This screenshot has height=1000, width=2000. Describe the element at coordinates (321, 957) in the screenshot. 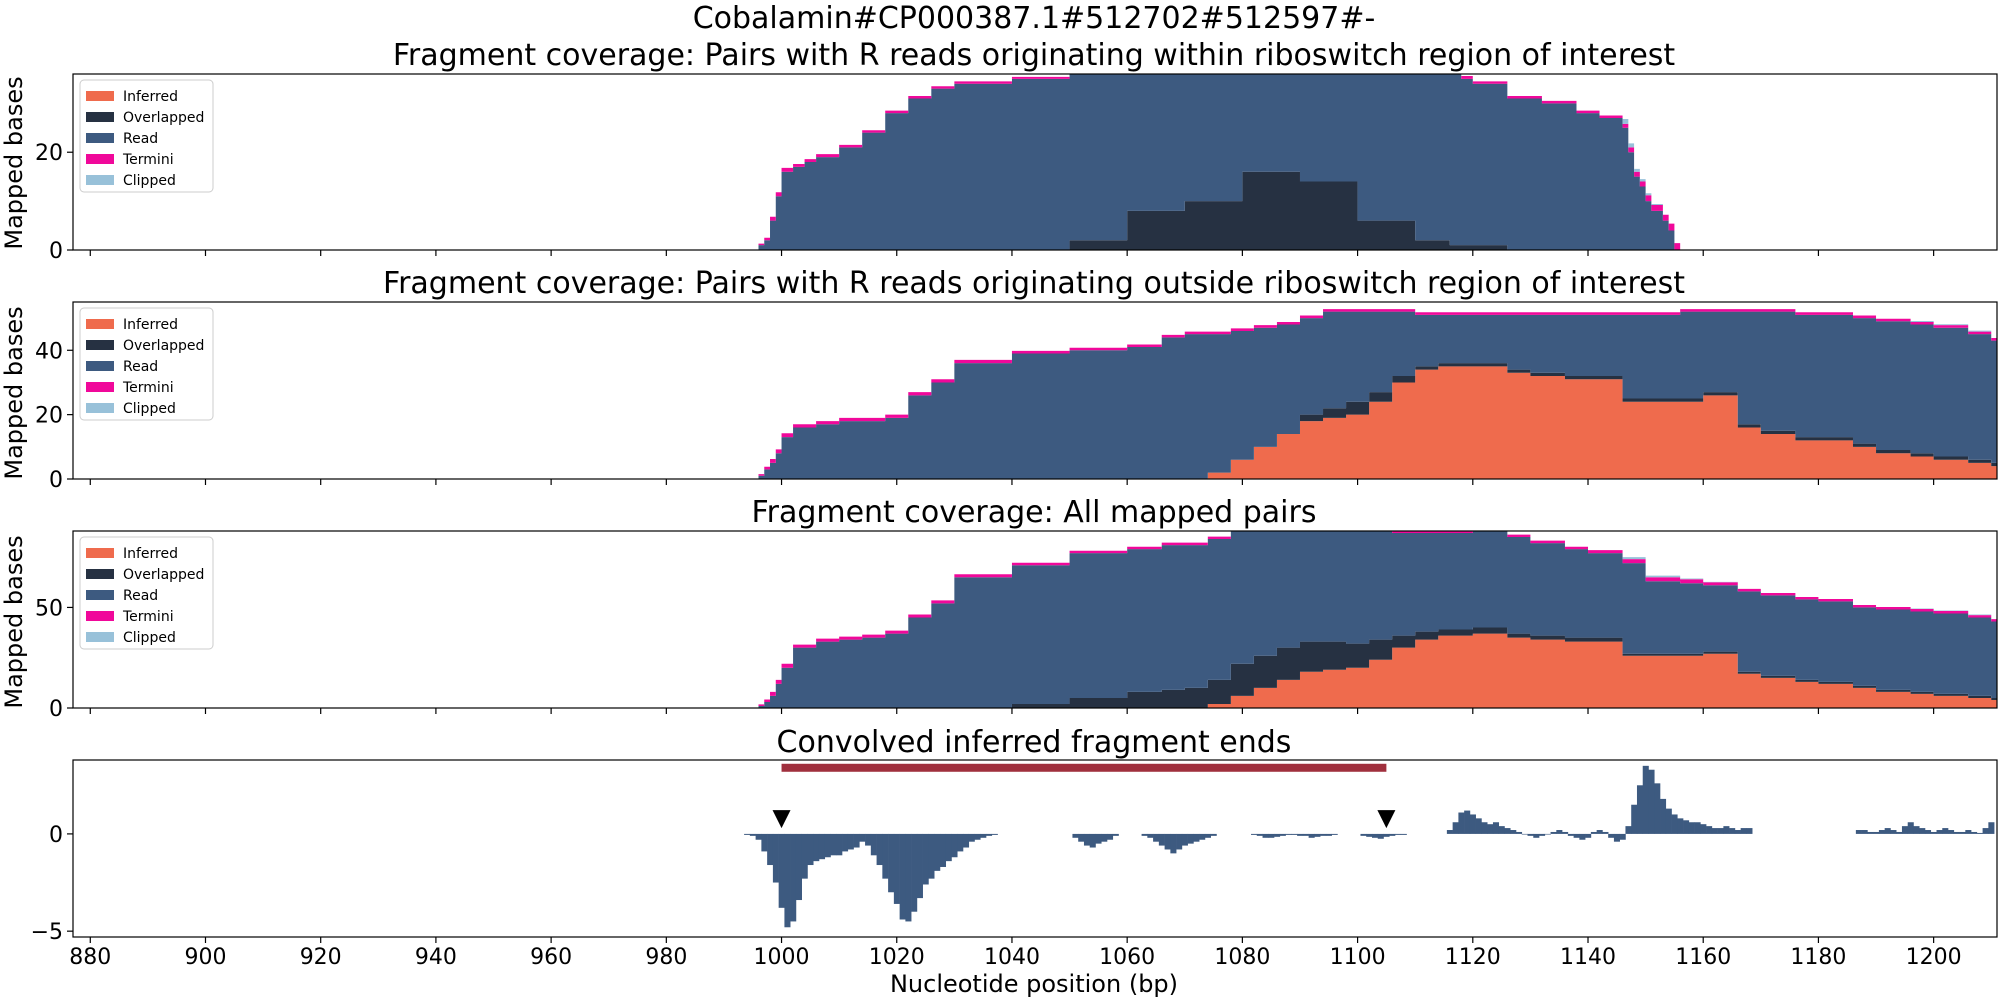

I see `x-tick-label: 920` at that location.